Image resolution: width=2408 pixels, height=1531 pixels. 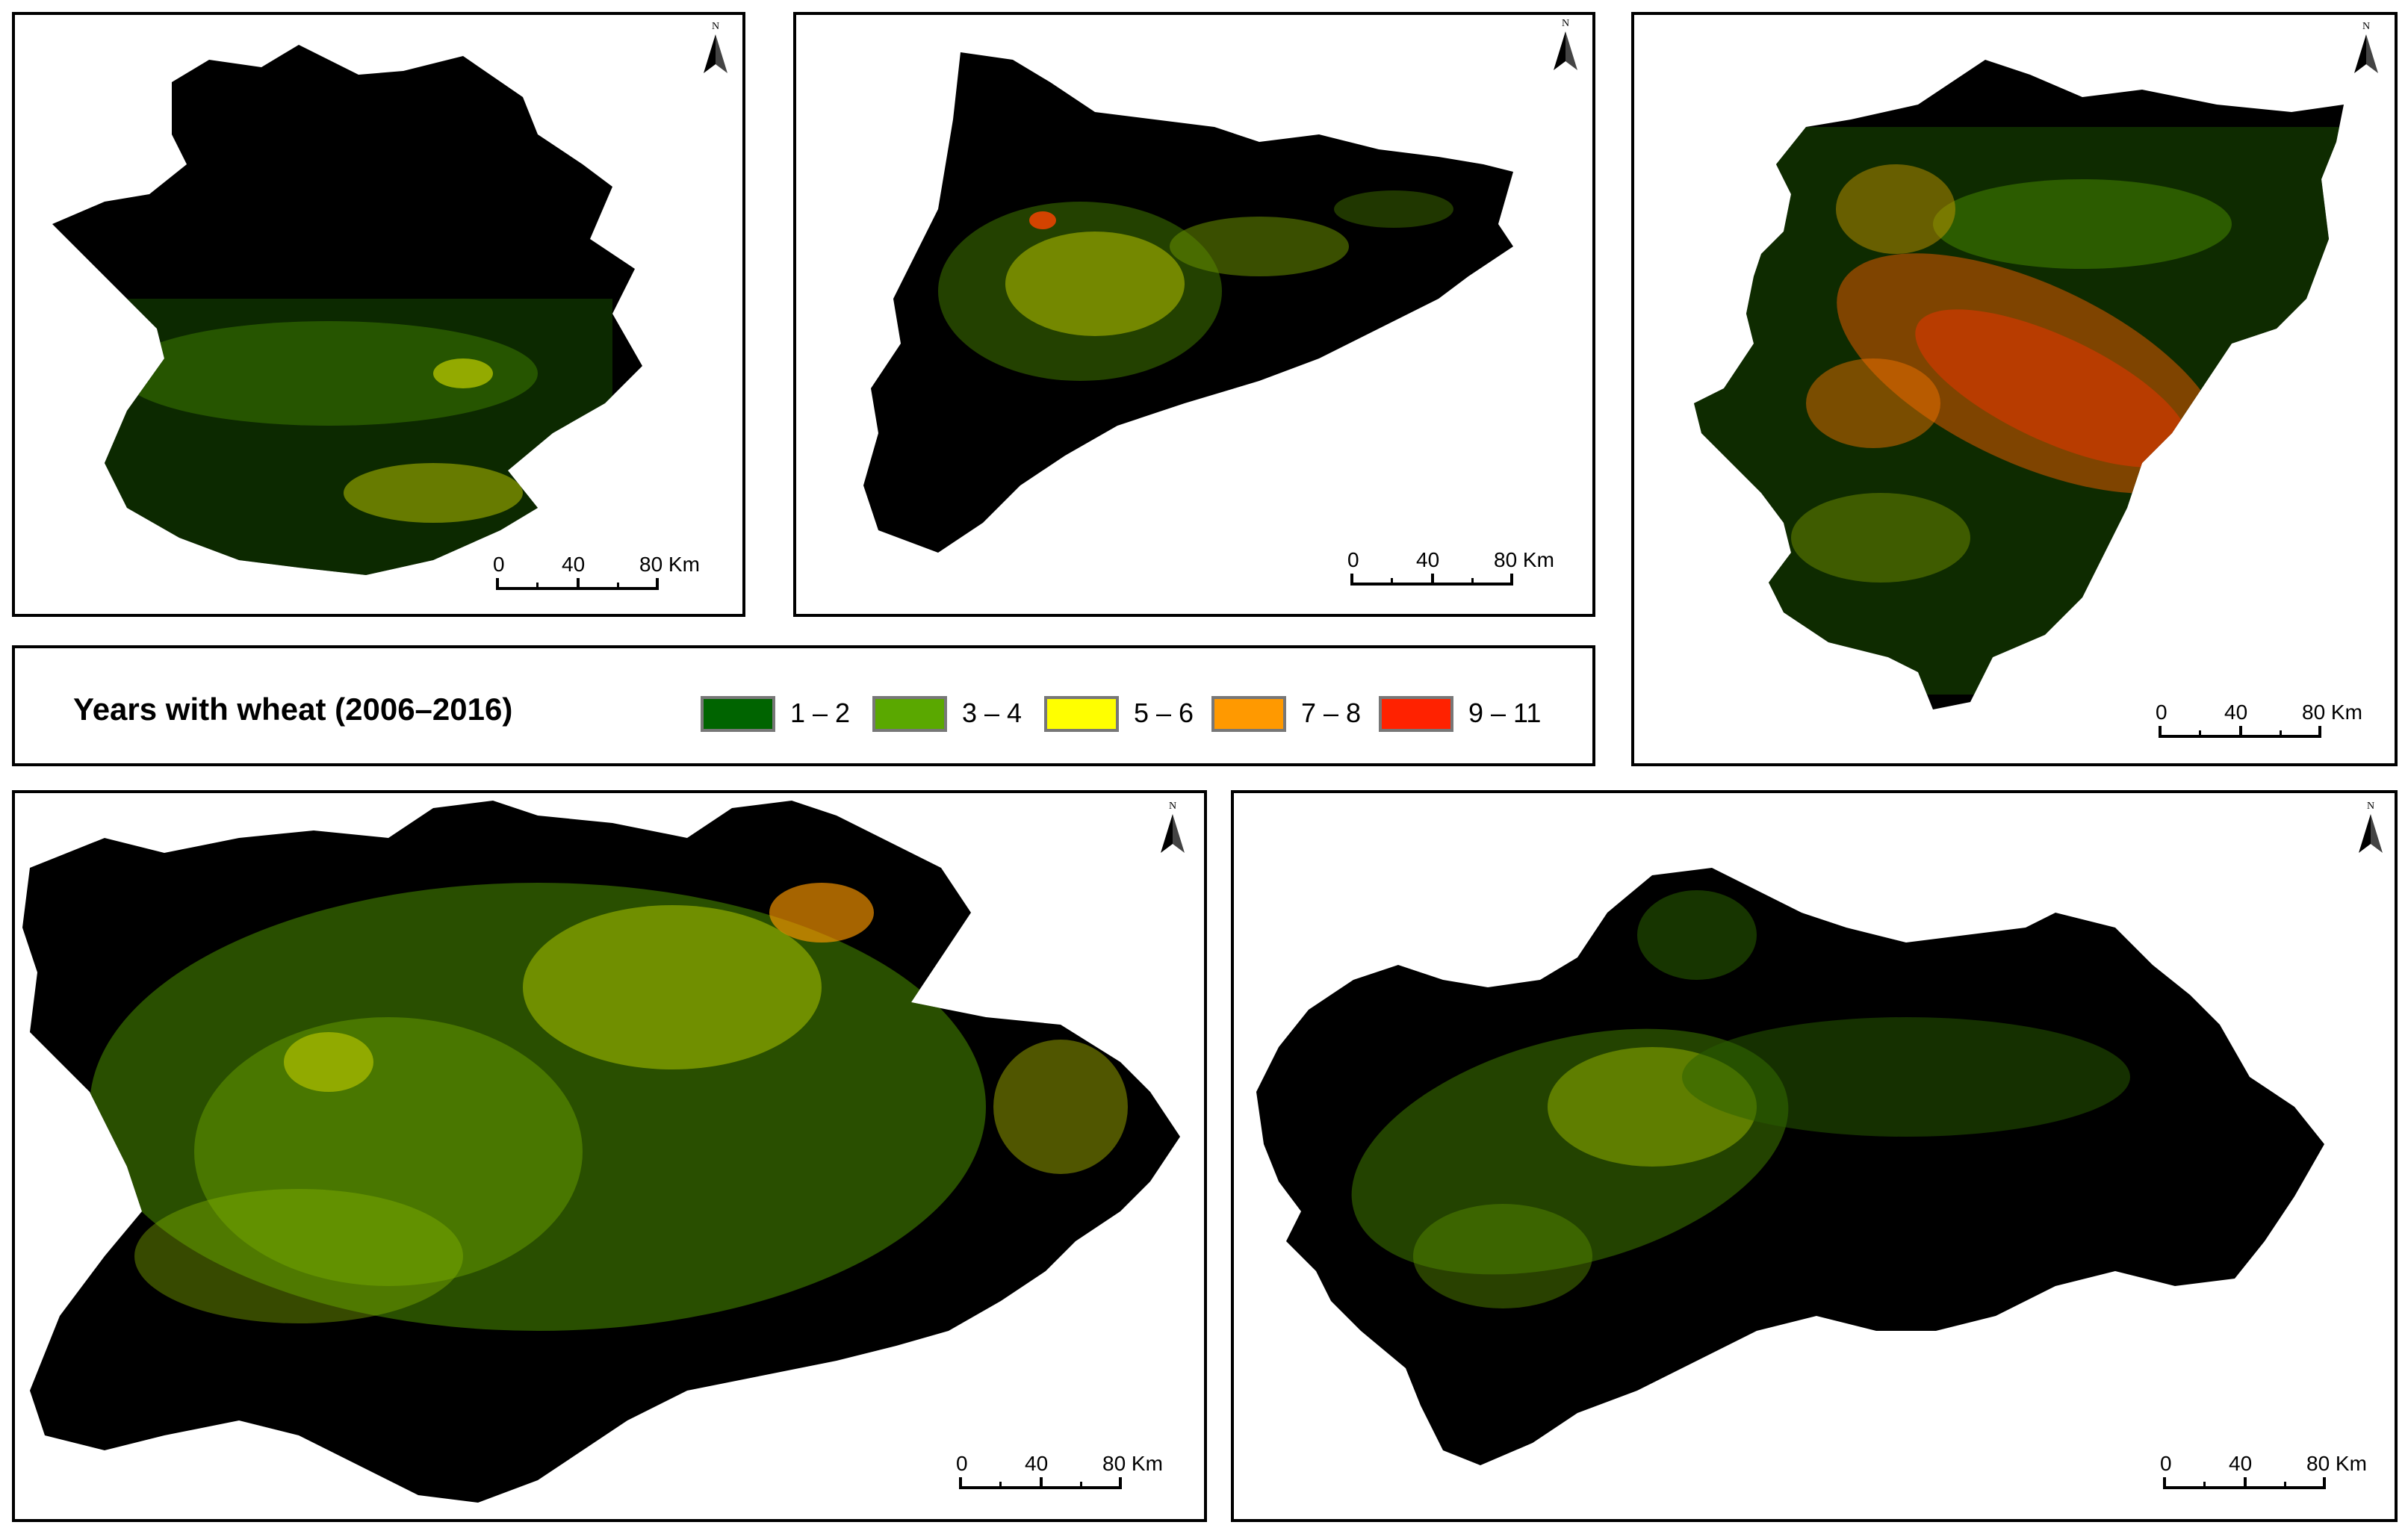 What do you see at coordinates (1505, 713) in the screenshot?
I see `legend-label: 9 – 11` at bounding box center [1505, 713].